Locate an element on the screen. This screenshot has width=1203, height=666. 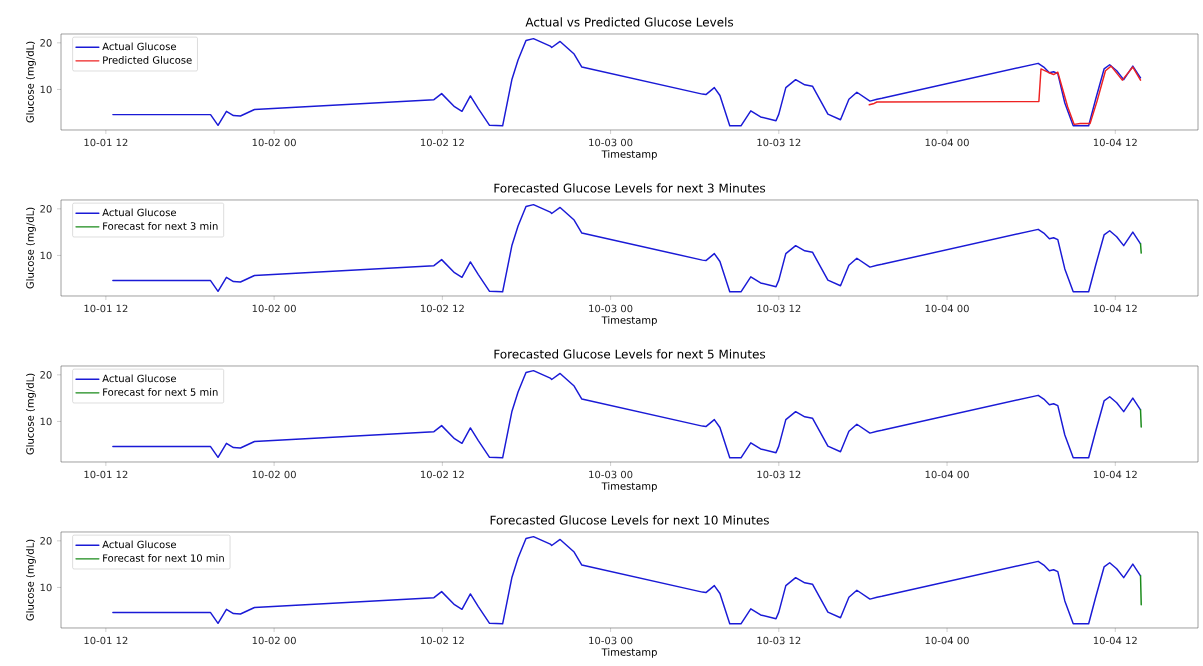
chart-title: Forecasted Glucose Levels for next 5 Minutes is located at coordinates (630, 354).